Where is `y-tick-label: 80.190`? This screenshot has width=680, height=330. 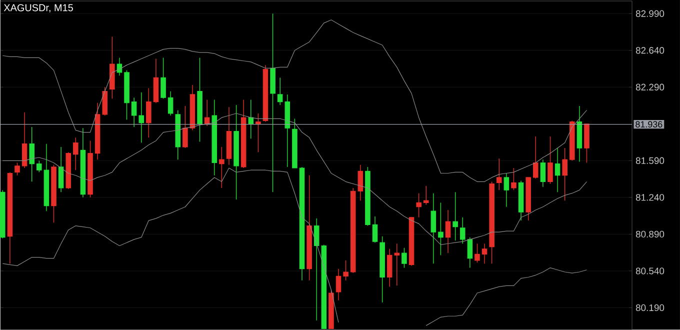
y-tick-label: 80.190 is located at coordinates (650, 308).